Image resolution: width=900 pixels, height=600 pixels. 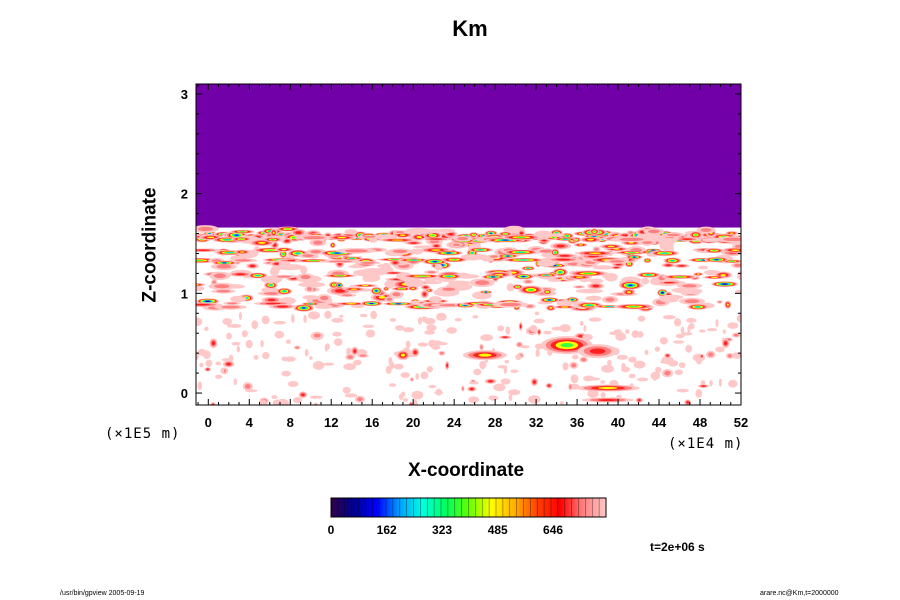 What do you see at coordinates (741, 422) in the screenshot?
I see `x-tick-label: 52` at bounding box center [741, 422].